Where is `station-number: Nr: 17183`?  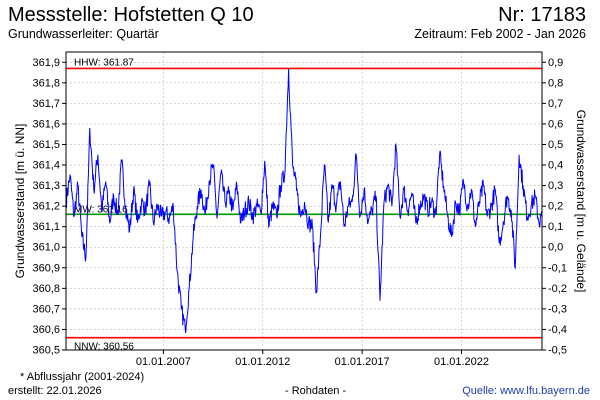
station-number: Nr: 17183 is located at coordinates (542, 15).